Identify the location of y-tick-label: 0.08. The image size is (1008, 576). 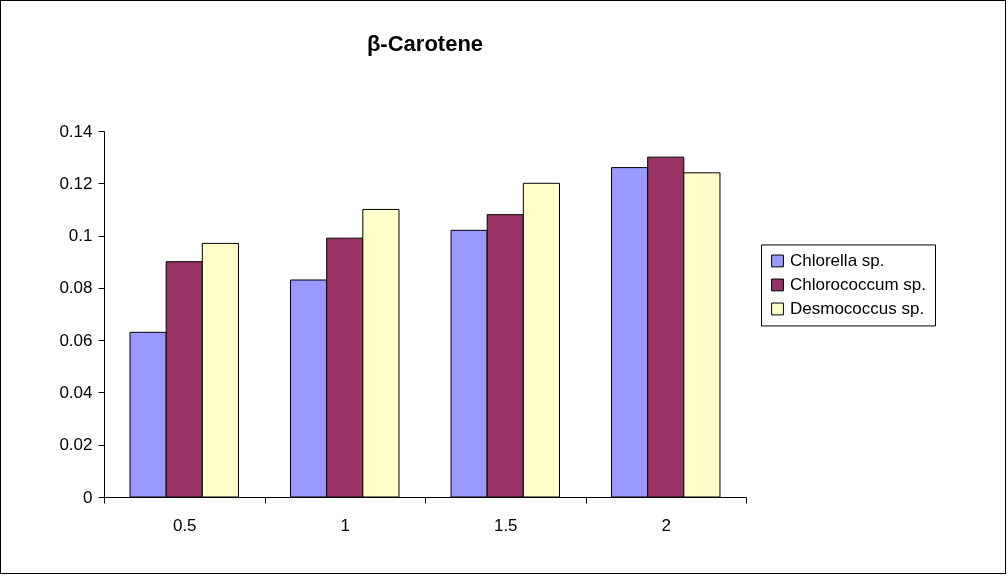
(76, 288).